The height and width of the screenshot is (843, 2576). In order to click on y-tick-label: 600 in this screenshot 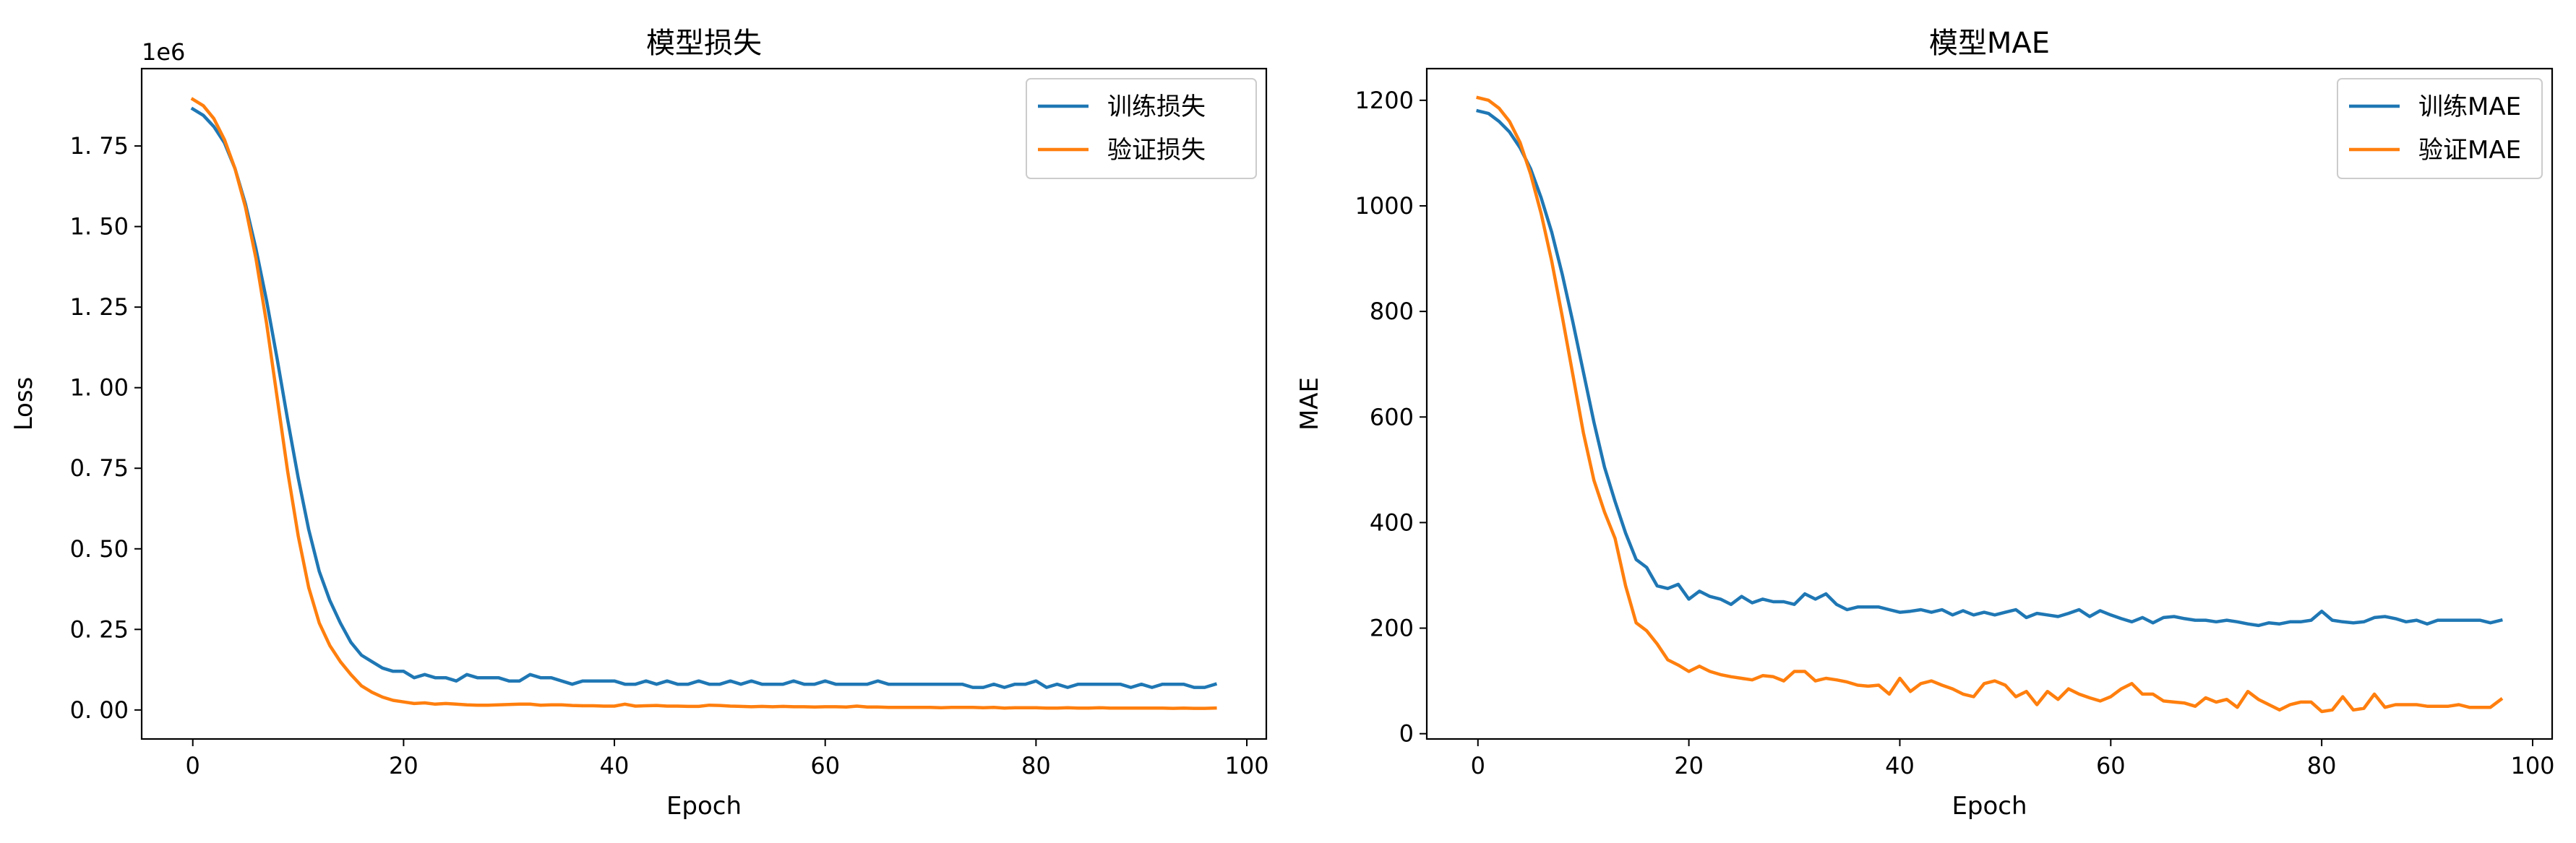, I will do `click(1392, 417)`.